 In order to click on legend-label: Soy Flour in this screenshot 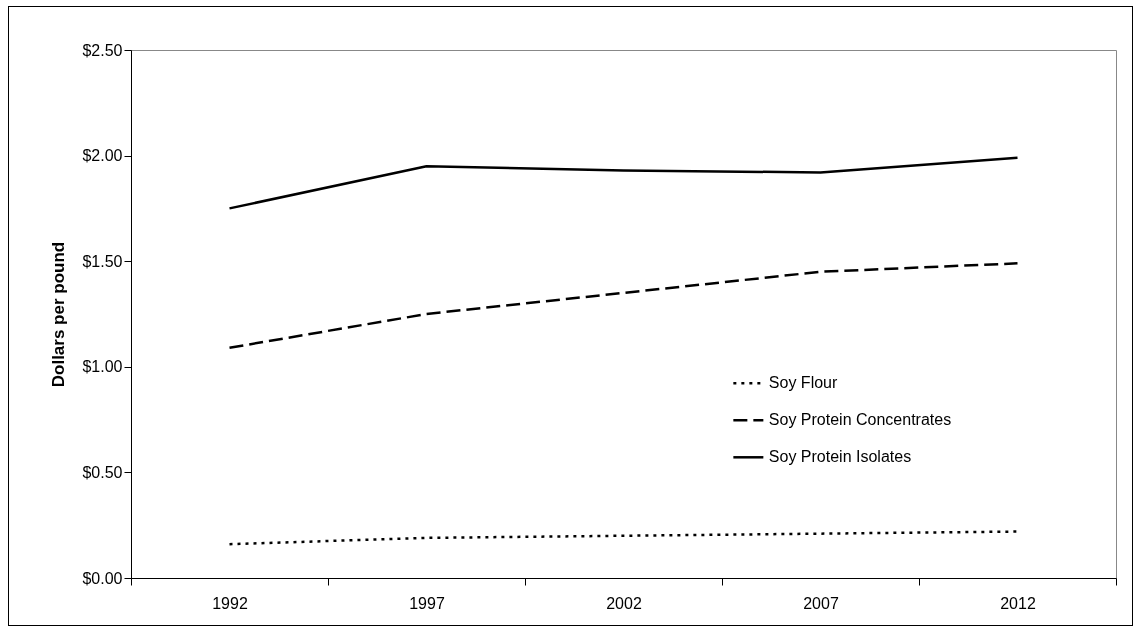, I will do `click(803, 383)`.